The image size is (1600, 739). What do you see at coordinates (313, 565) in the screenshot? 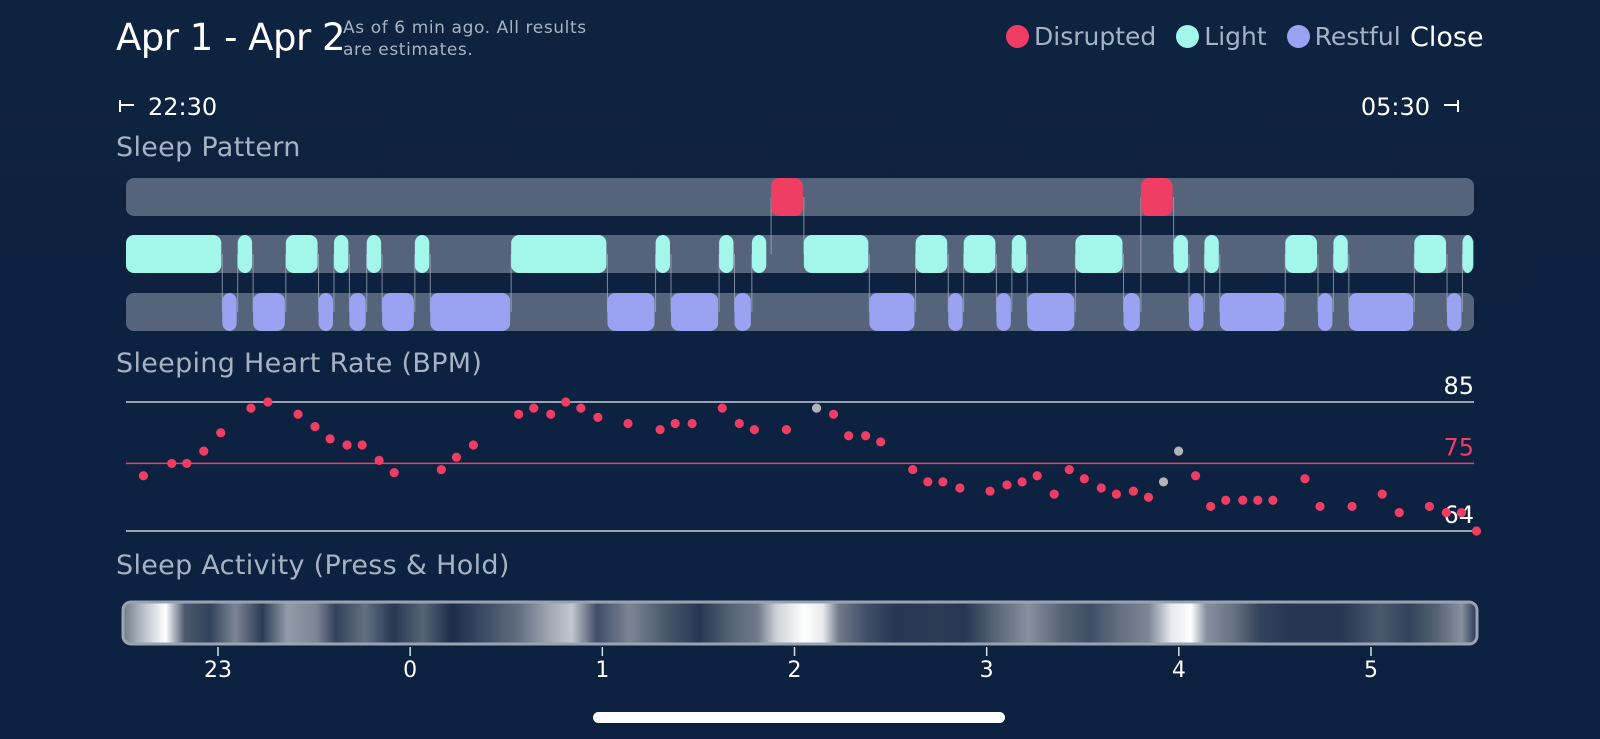
I see `activity-title: Sleep Activity (Press & Hold)` at bounding box center [313, 565].